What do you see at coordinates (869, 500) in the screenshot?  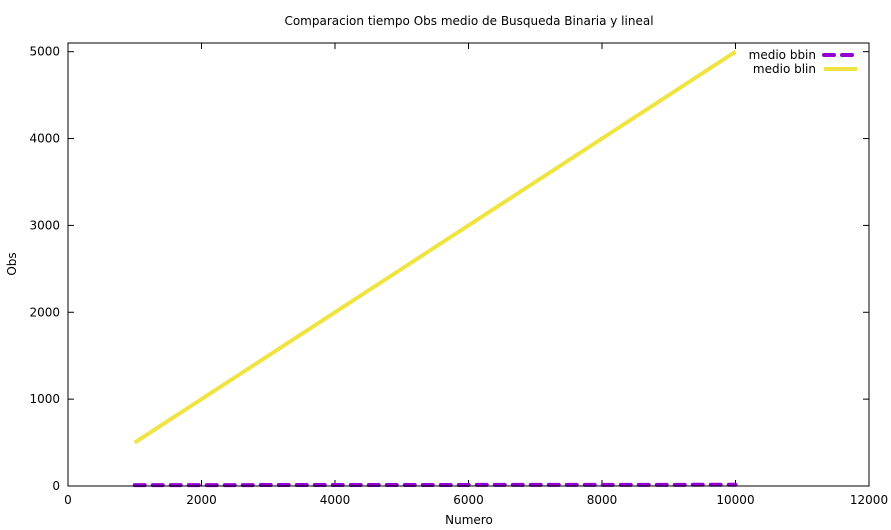 I see `x-tick-label: 12000` at bounding box center [869, 500].